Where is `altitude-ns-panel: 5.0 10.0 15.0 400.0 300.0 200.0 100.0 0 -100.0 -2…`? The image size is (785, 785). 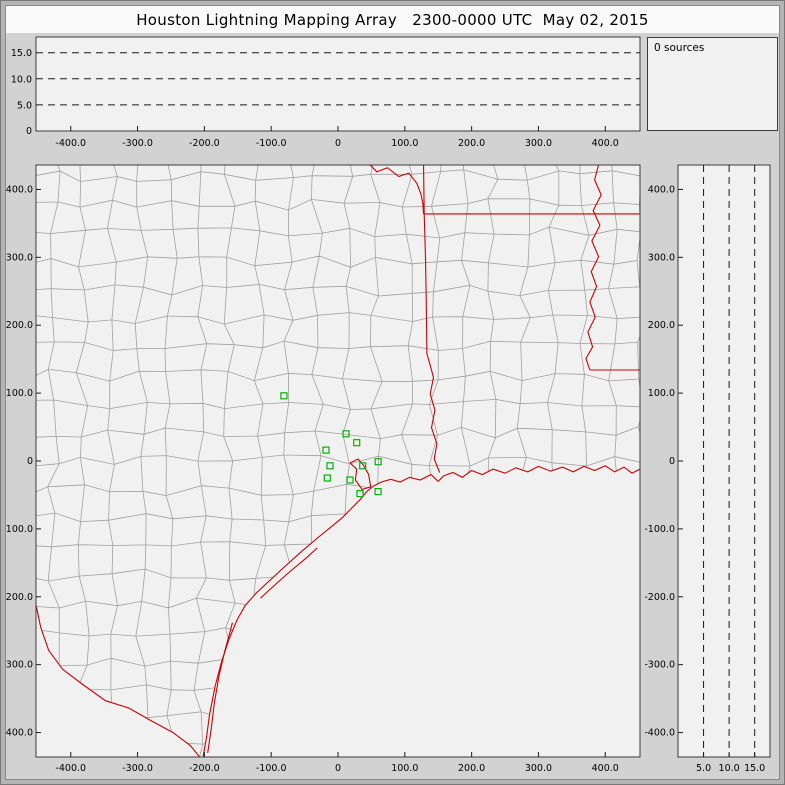
altitude-ns-panel: 5.0 10.0 15.0 400.0 300.0 200.0 100.0 0 -100.0 -2… is located at coordinates (708, 469).